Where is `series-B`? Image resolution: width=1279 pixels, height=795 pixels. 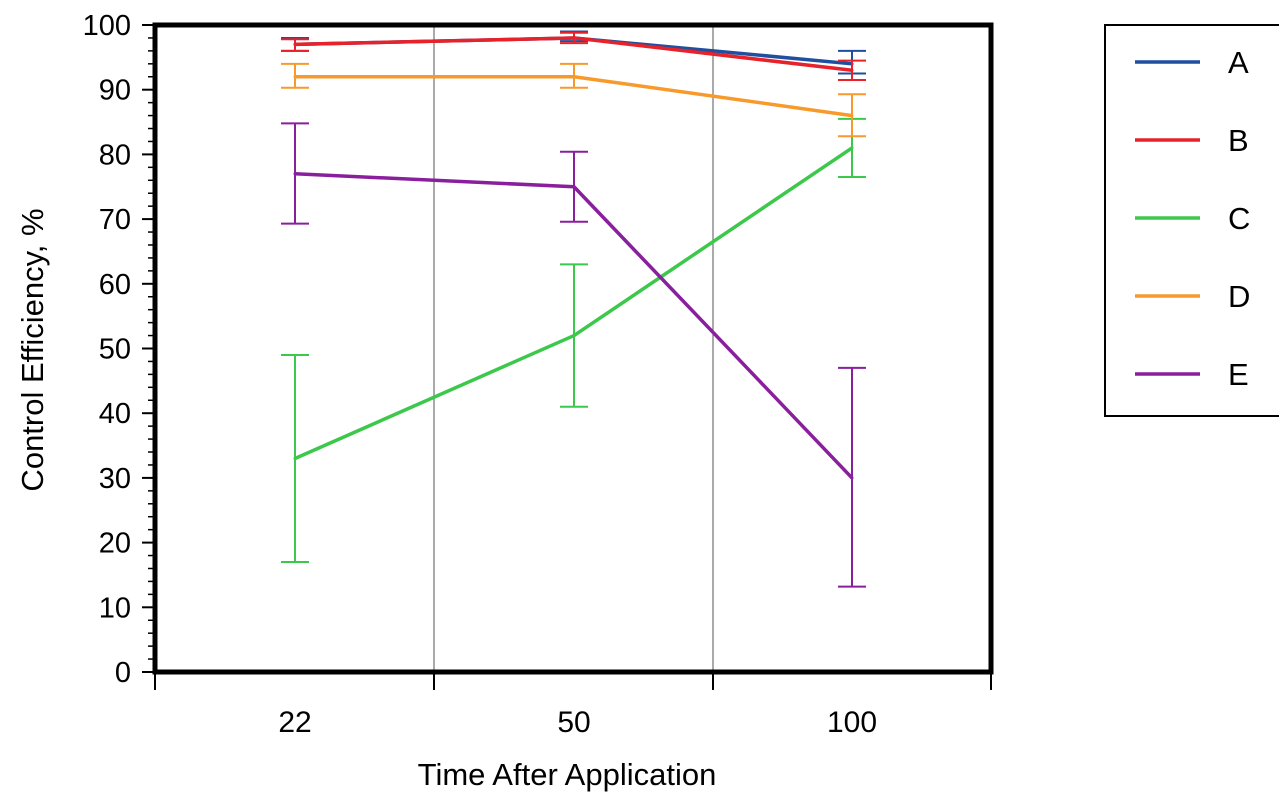 series-B is located at coordinates (573, 56).